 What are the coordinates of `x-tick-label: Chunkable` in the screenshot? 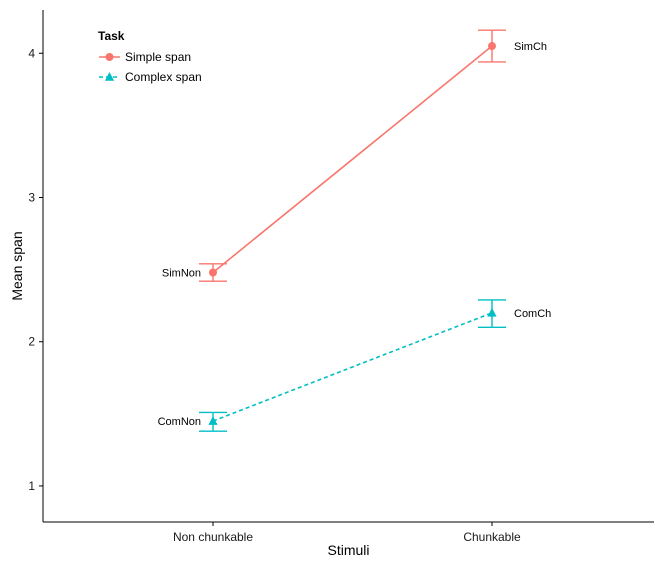 It's located at (492, 537).